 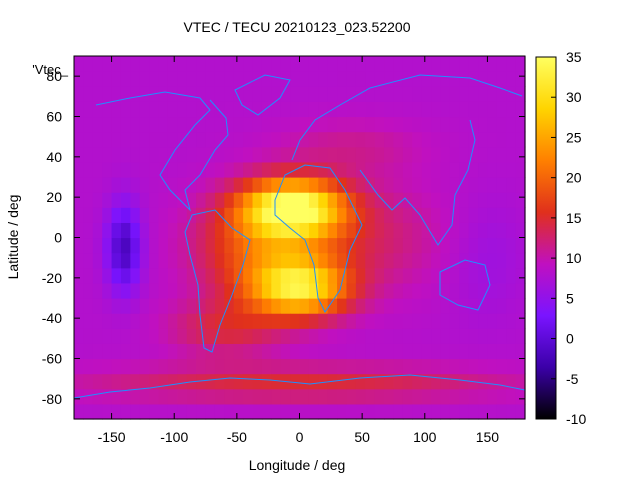 What do you see at coordinates (425, 437) in the screenshot?
I see `x-tick-label: 100` at bounding box center [425, 437].